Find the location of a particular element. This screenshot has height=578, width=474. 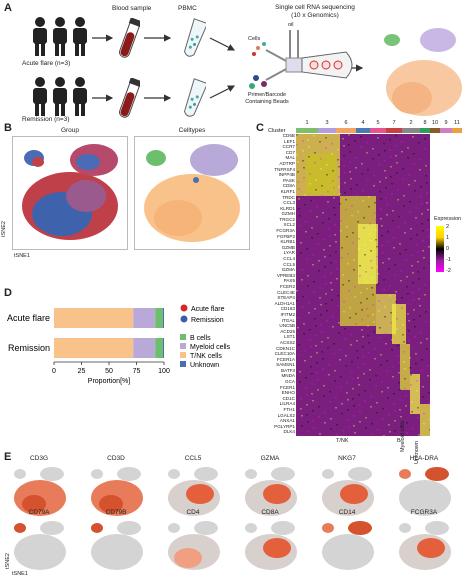

celltype-legend-label: B cells is located at coordinates (200, 338).